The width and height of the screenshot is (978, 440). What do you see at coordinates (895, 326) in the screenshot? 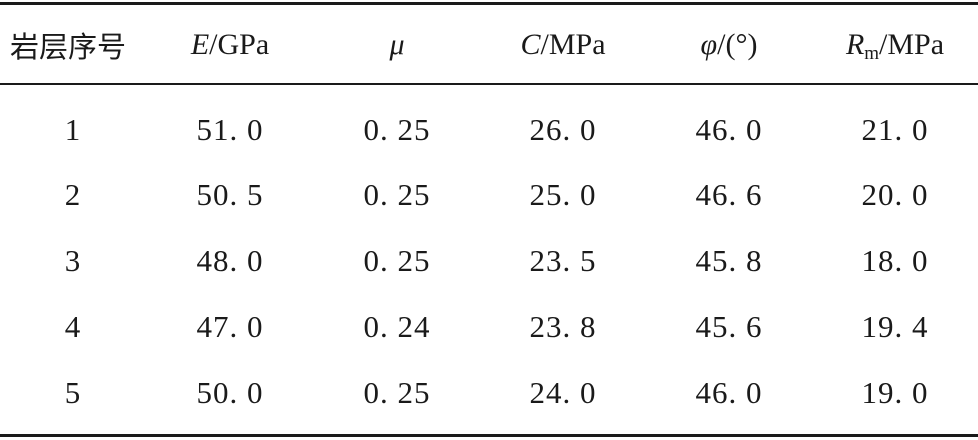
I see `cell-rm: 19. 4` at bounding box center [895, 326].